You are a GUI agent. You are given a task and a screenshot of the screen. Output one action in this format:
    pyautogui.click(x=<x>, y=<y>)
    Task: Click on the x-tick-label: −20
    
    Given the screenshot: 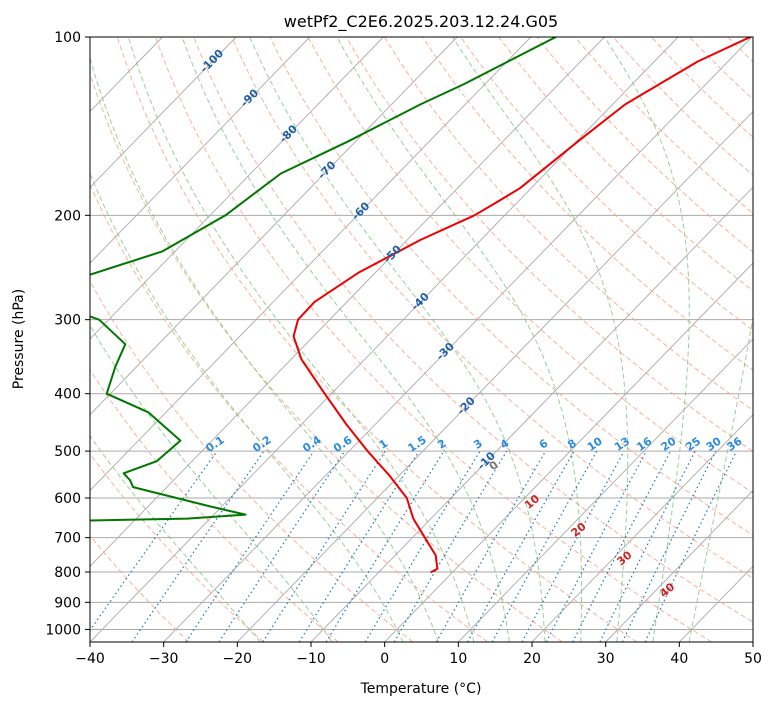 What is the action you would take?
    pyautogui.click(x=238, y=659)
    